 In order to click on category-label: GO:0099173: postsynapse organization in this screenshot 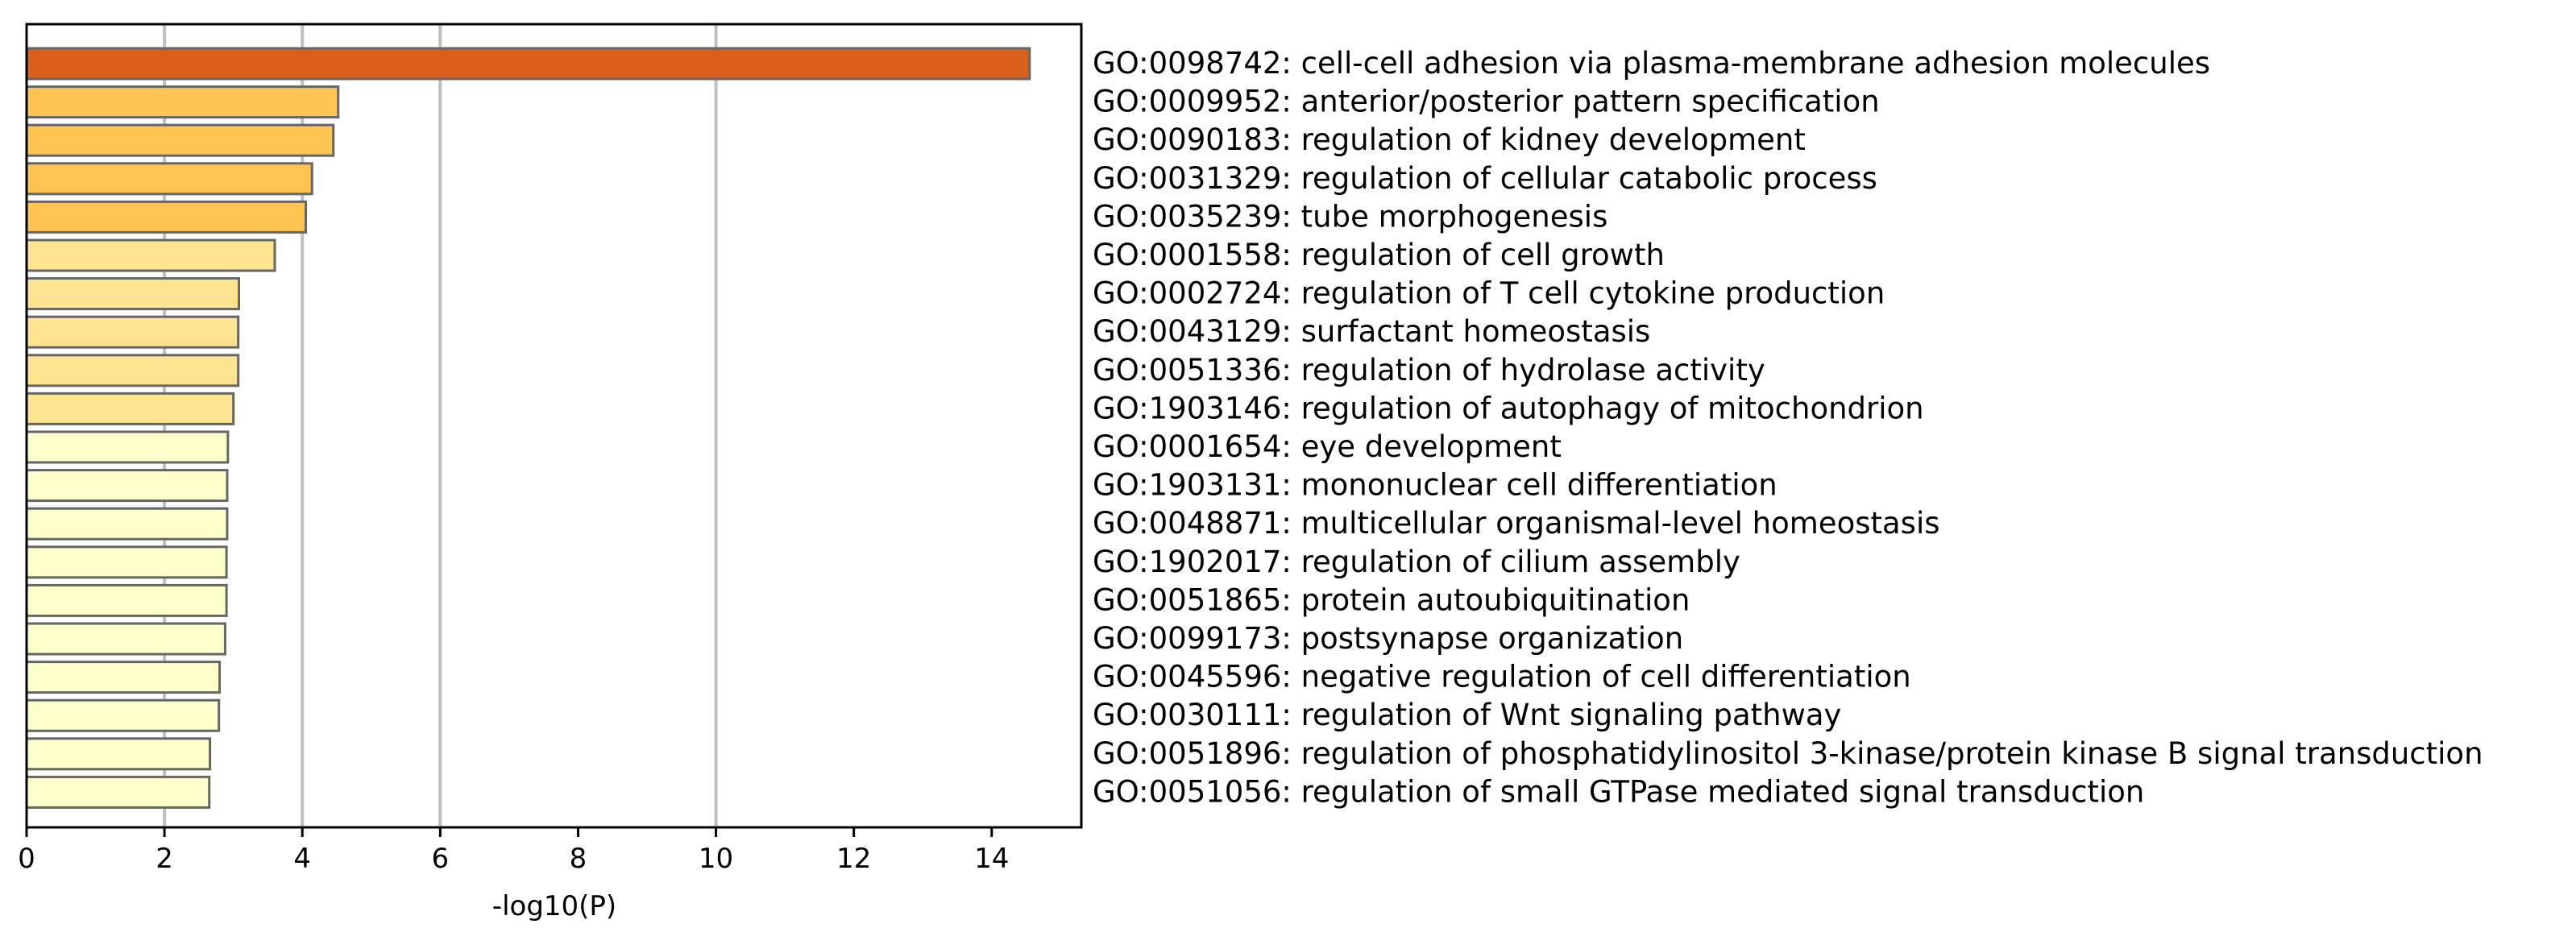, I will do `click(1388, 638)`.